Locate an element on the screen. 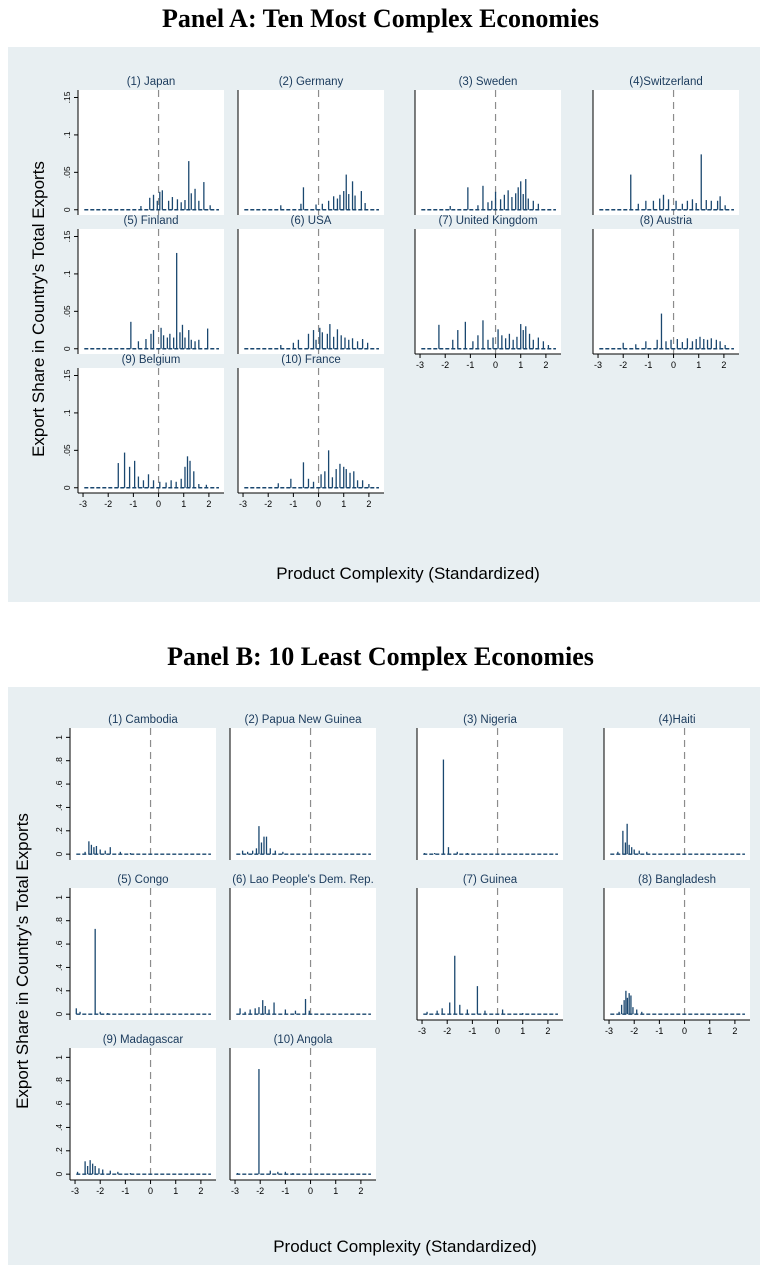  subplot: (10) France -3 -2 -1 0 1 2 is located at coordinates (310, 431).